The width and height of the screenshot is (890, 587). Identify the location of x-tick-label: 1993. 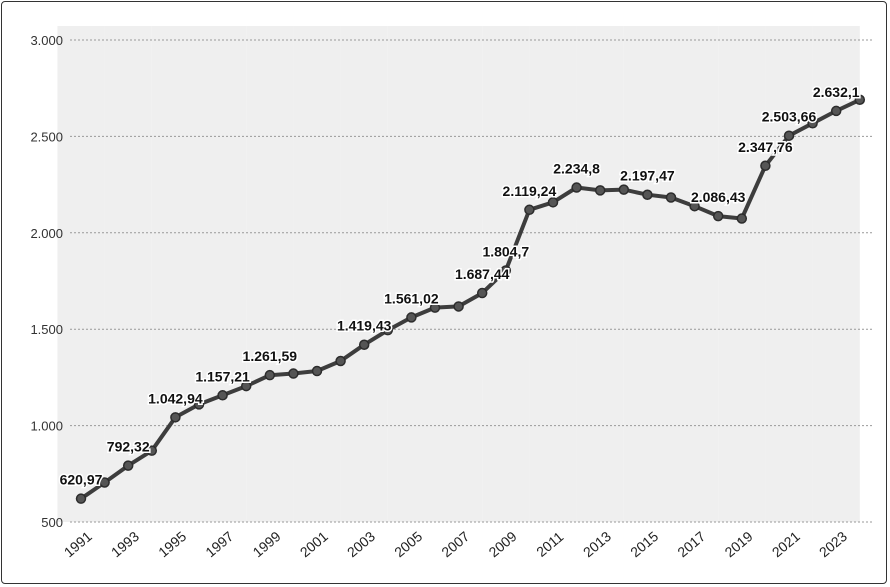
(125, 544).